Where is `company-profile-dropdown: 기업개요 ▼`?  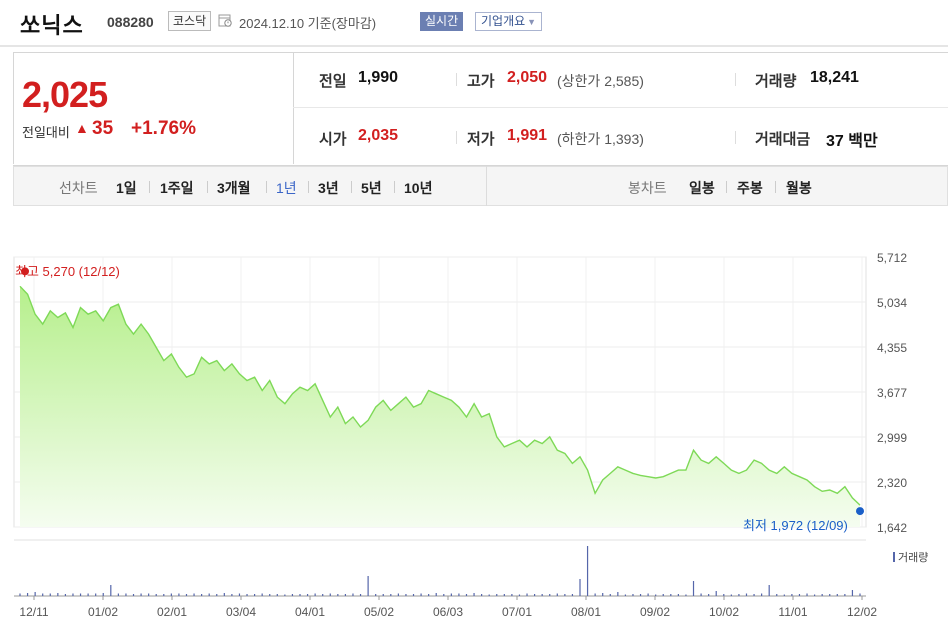 company-profile-dropdown: 기업개요 ▼ is located at coordinates (509, 21).